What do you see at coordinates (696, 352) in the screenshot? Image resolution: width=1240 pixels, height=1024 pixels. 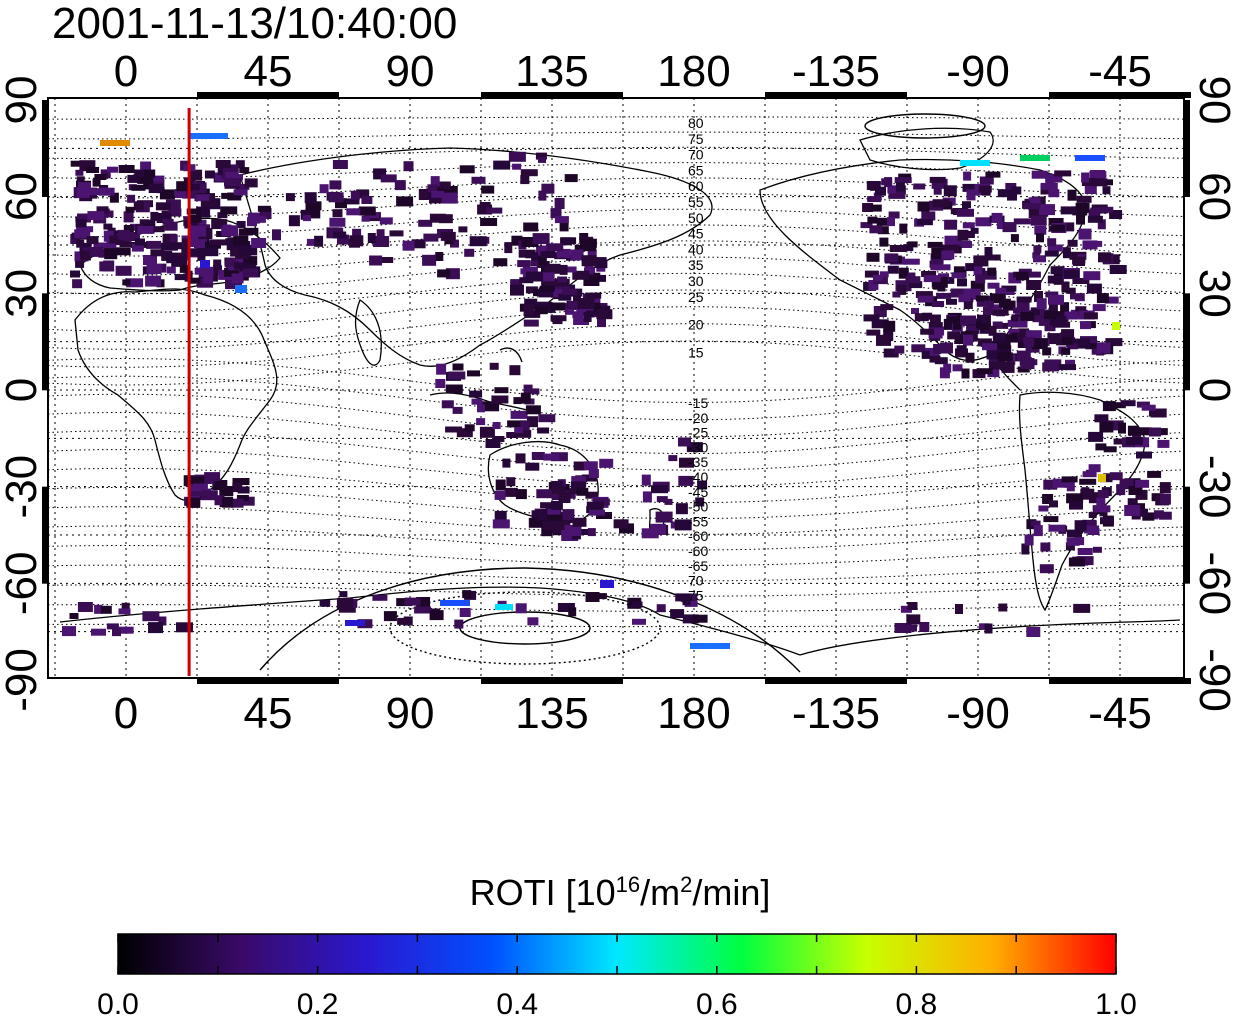 I see `contour-label: 15` at bounding box center [696, 352].